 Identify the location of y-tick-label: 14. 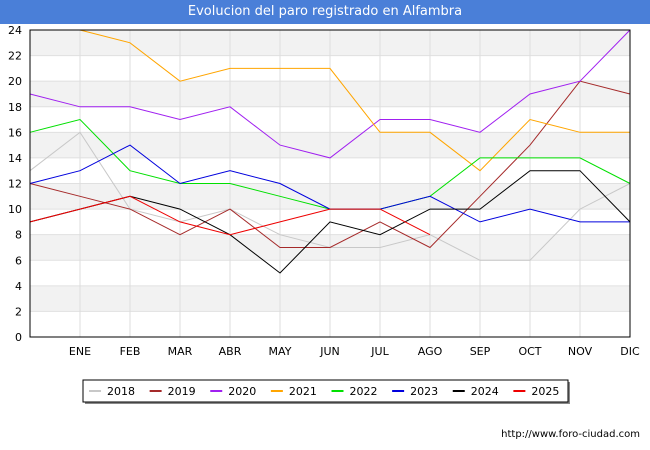
(15, 158).